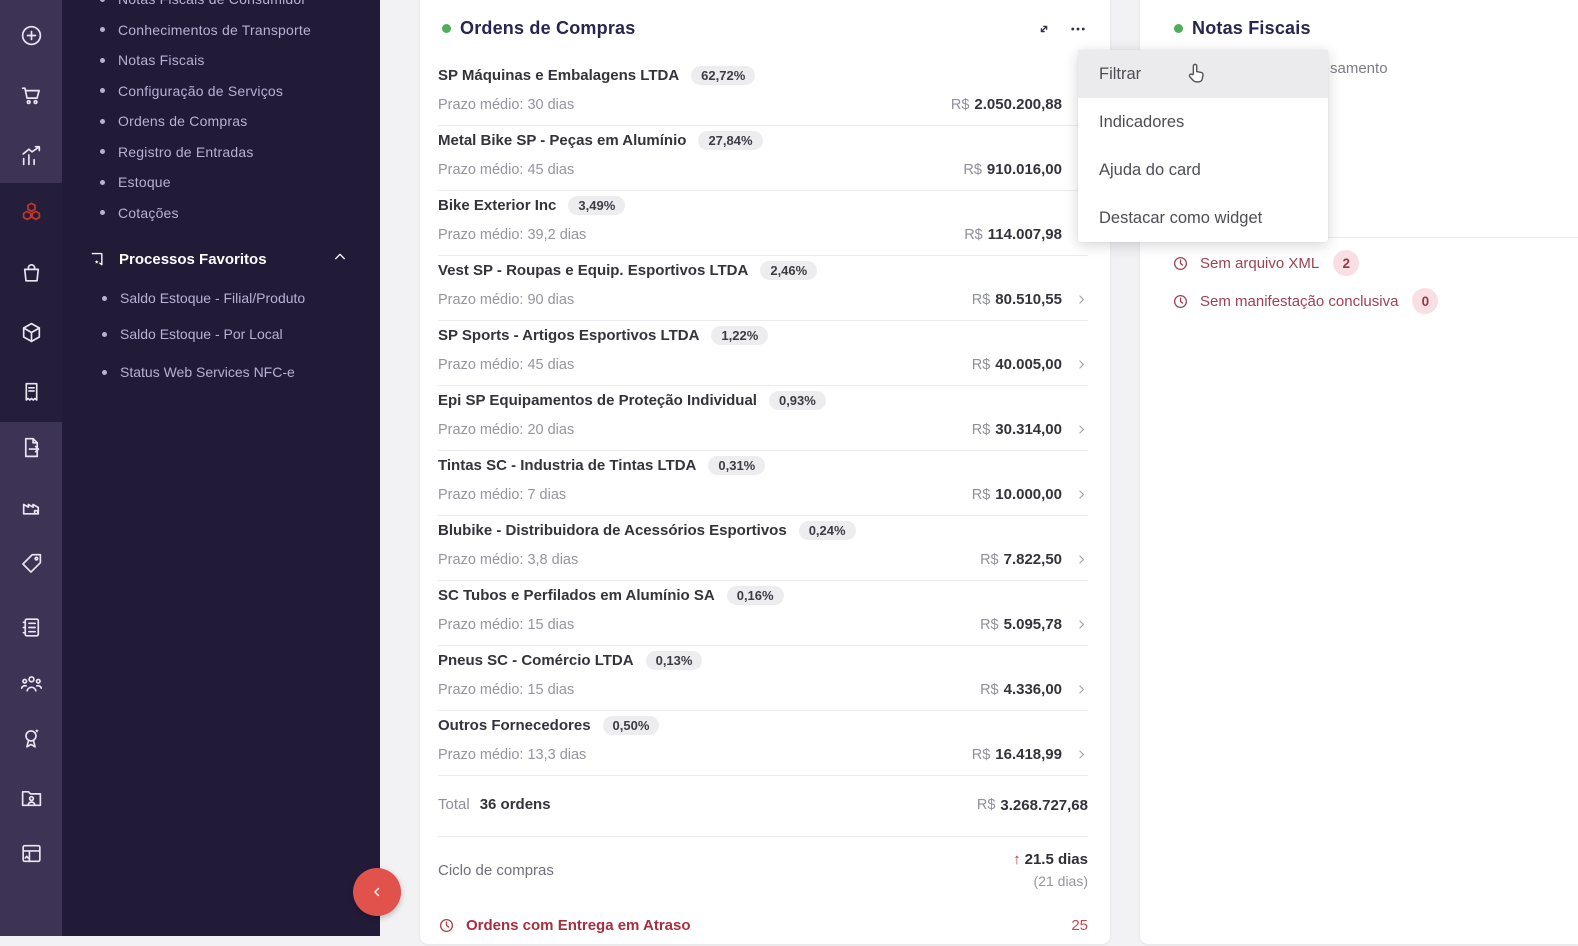 The height and width of the screenshot is (946, 1578). I want to click on divider, so click(1371, 237).